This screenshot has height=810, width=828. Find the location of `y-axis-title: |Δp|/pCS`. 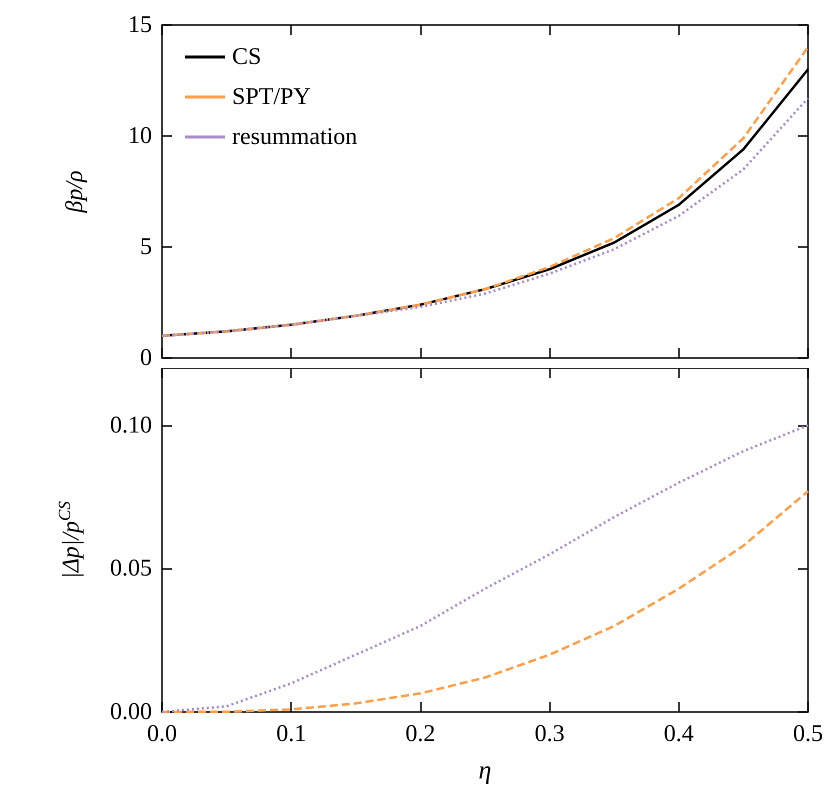

y-axis-title: |Δp|/pCS is located at coordinates (69, 539).